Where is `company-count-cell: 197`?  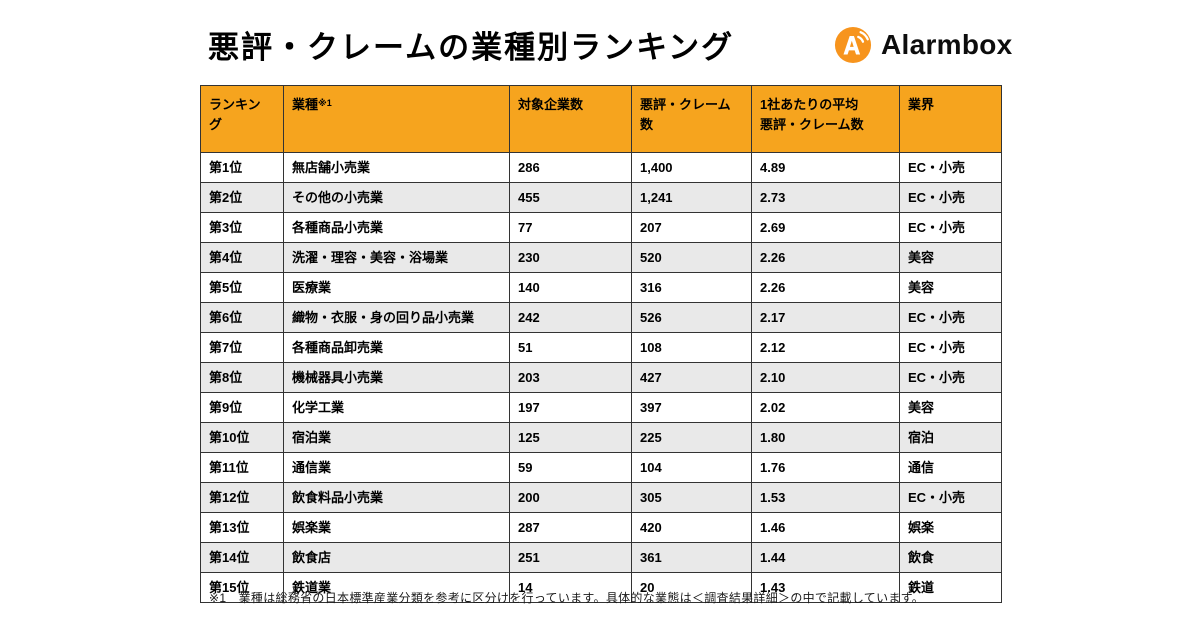
company-count-cell: 197 is located at coordinates (570, 407).